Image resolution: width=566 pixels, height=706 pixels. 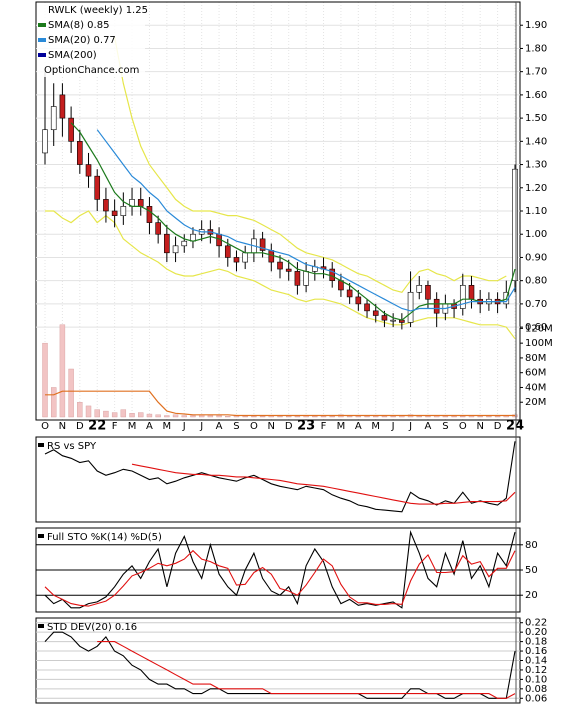 What do you see at coordinates (115, 426) in the screenshot?
I see `x-tick-label: F` at bounding box center [115, 426].